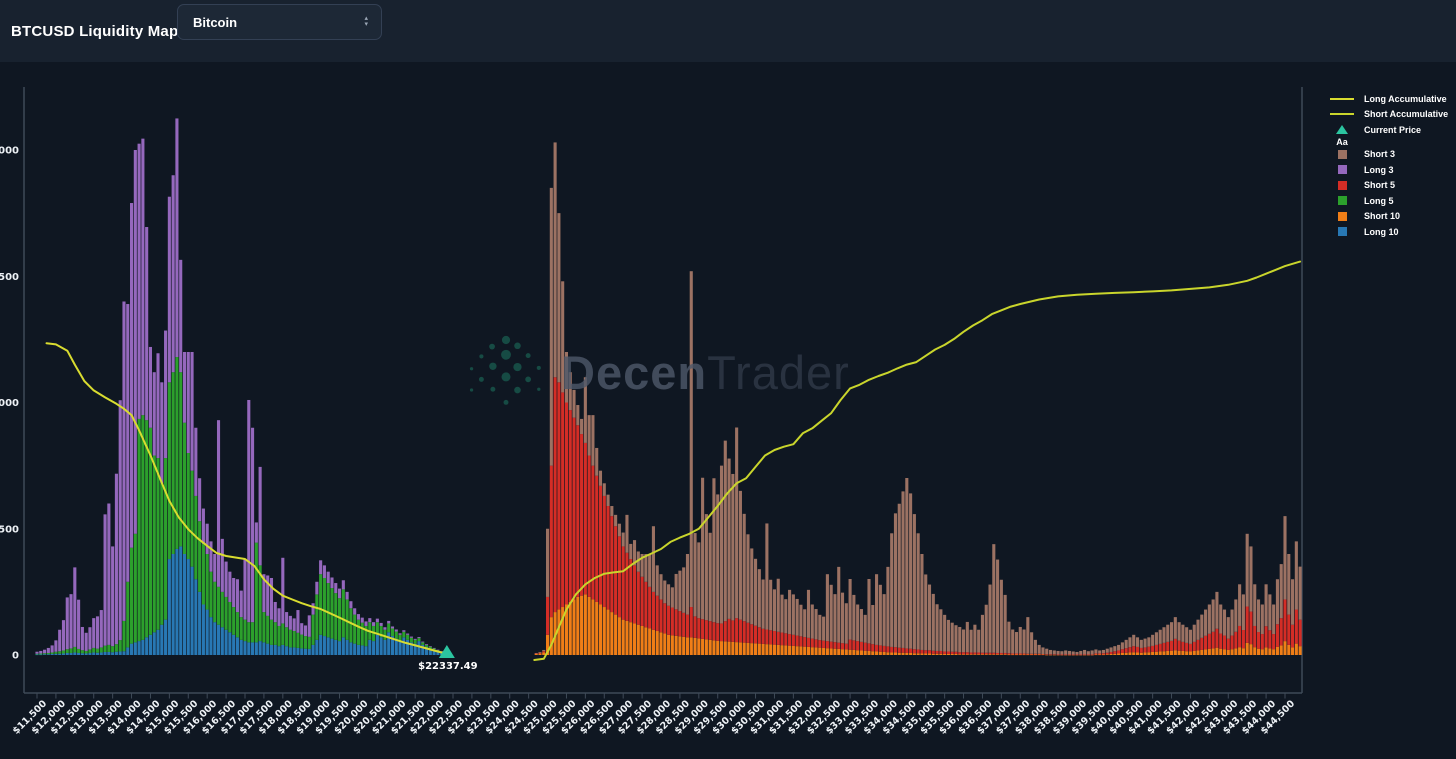 Image resolution: width=1456 pixels, height=759 pixels. I want to click on legend-item-long-accumulative: Long Accumulative, so click(1392, 99).